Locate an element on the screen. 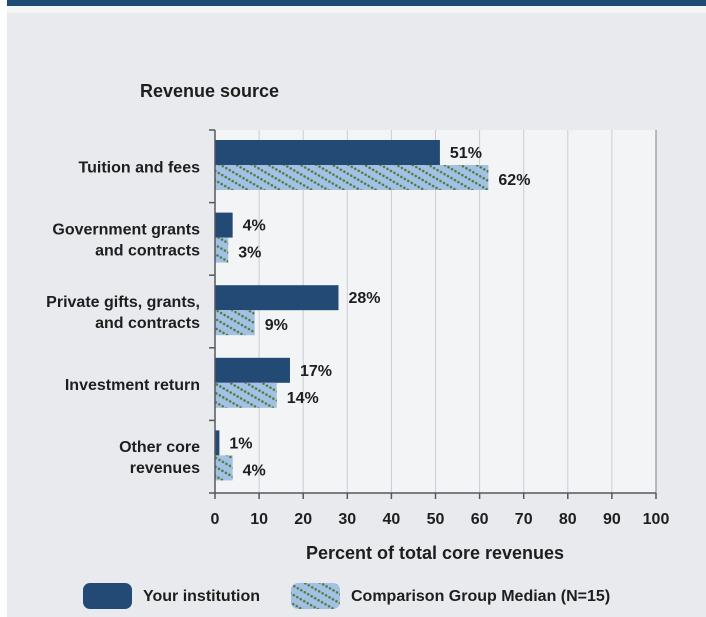 This screenshot has width=706, height=617. category-label: Tuition and fees is located at coordinates (140, 167).